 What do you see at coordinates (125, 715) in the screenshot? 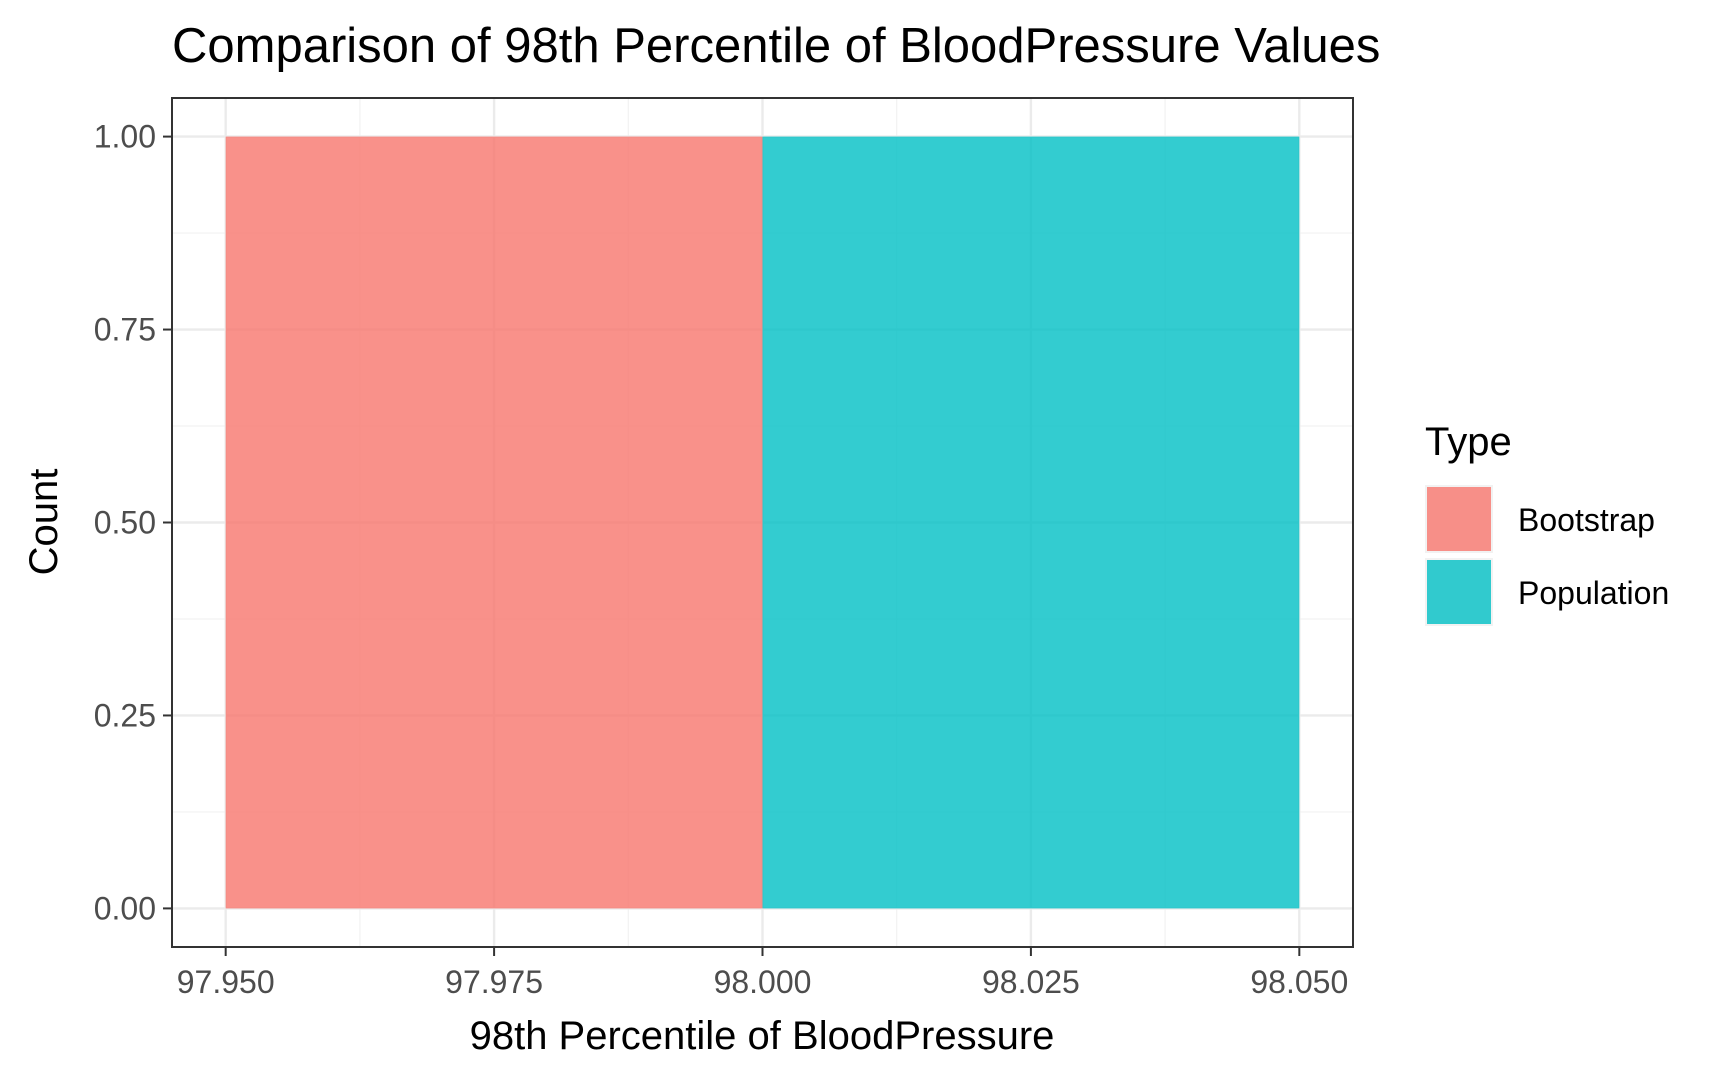
I see `y-tick-label: 0.25` at bounding box center [125, 715].